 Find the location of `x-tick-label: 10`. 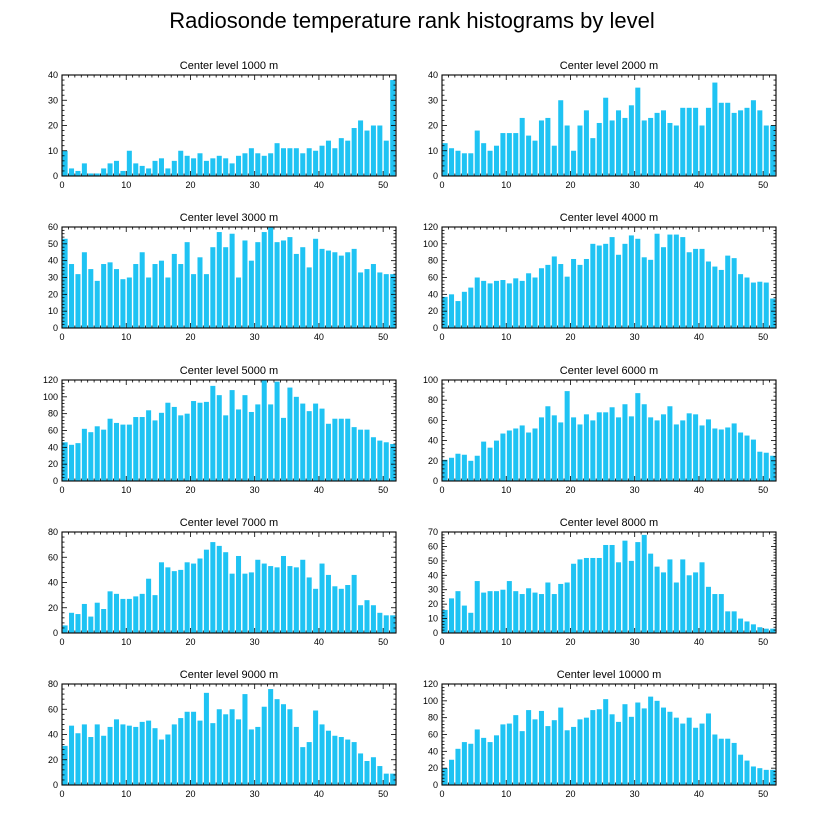

x-tick-label: 10 is located at coordinates (506, 794).